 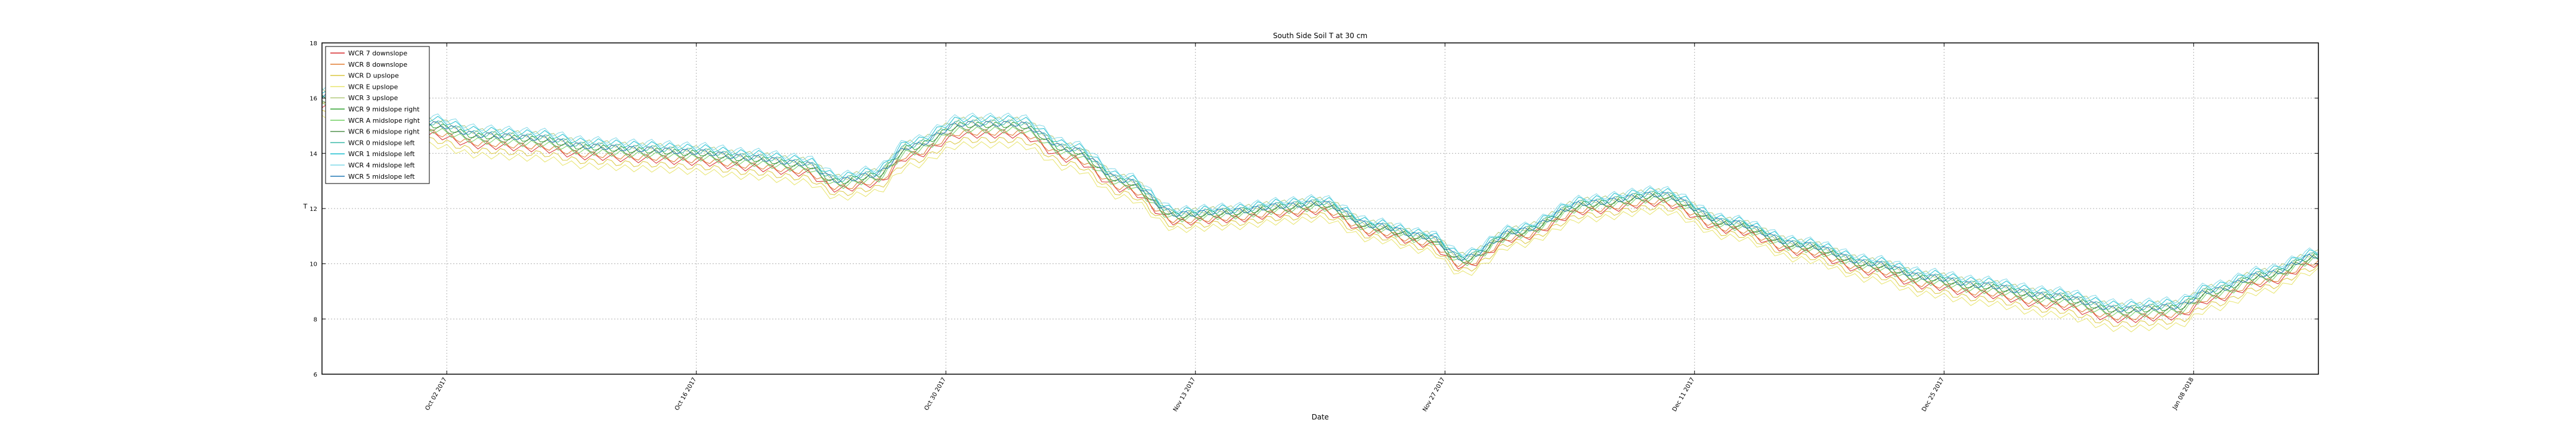 What do you see at coordinates (384, 109) in the screenshot?
I see `legend-label: WCR 9 midslope right` at bounding box center [384, 109].